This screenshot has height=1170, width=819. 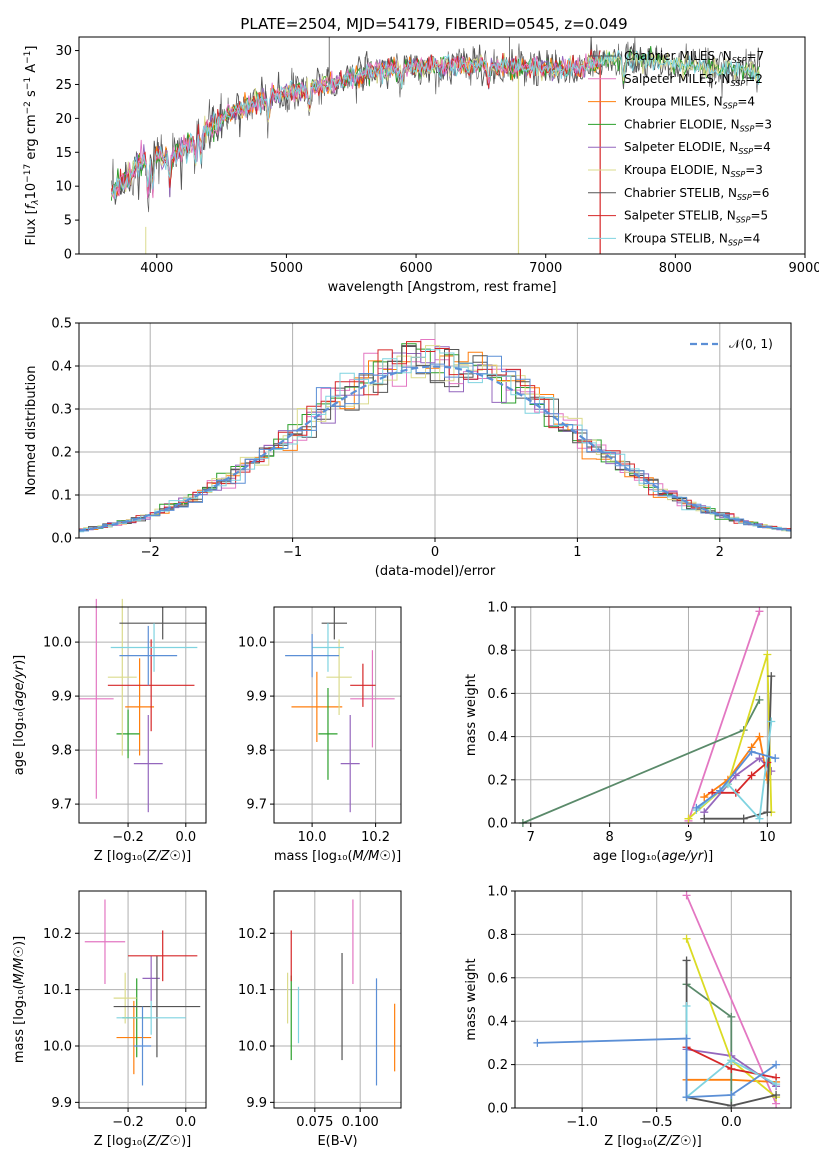 I want to click on x-axis-label: Z [log₁₀(Z/Z☉)], so click(x=142, y=856).